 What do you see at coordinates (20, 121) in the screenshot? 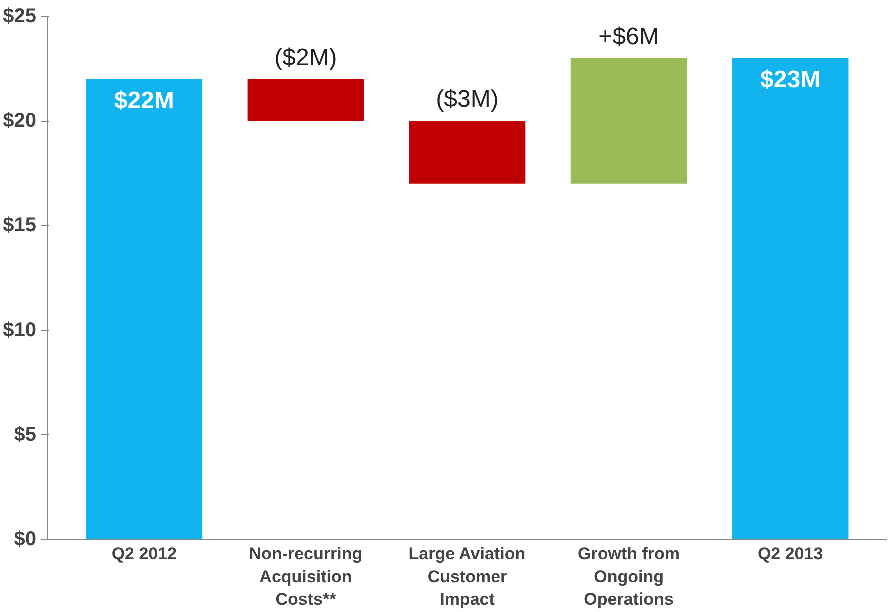
I see `y-tick-label: $20` at bounding box center [20, 121].